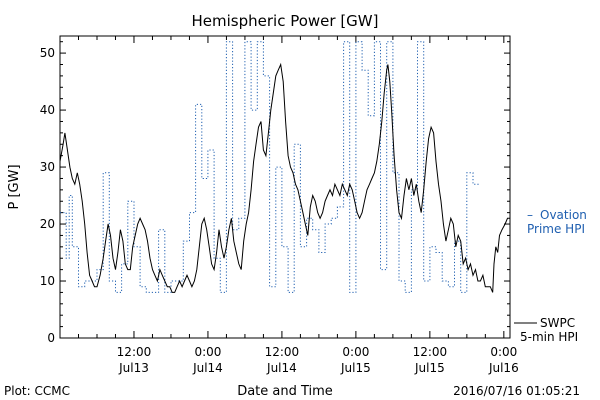 This screenshot has width=600, height=400. I want to click on footer-plot-credit: Plot: CCMC, so click(37, 391).